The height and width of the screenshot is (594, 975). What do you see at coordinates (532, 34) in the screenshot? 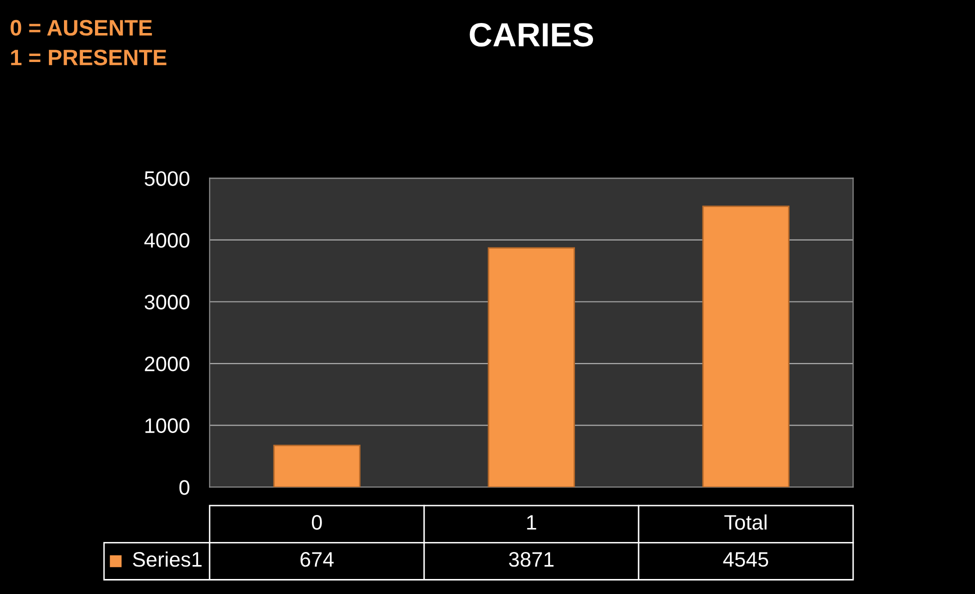
I see `chart-title: CARIES` at bounding box center [532, 34].